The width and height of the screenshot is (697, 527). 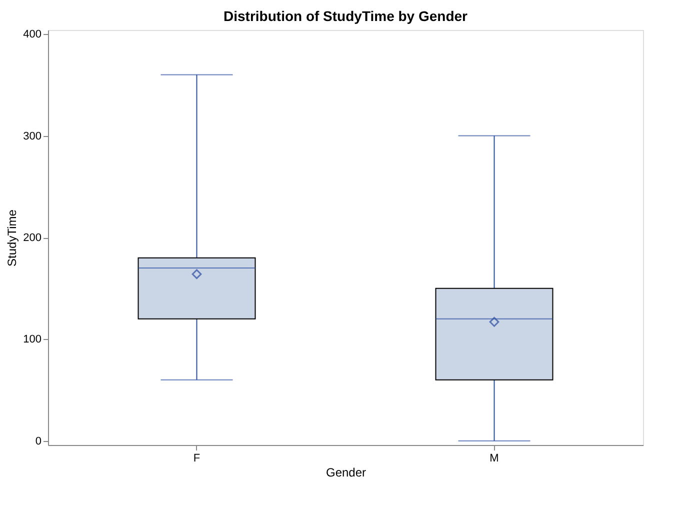 I want to click on x-axis-title: Gender, so click(x=346, y=473).